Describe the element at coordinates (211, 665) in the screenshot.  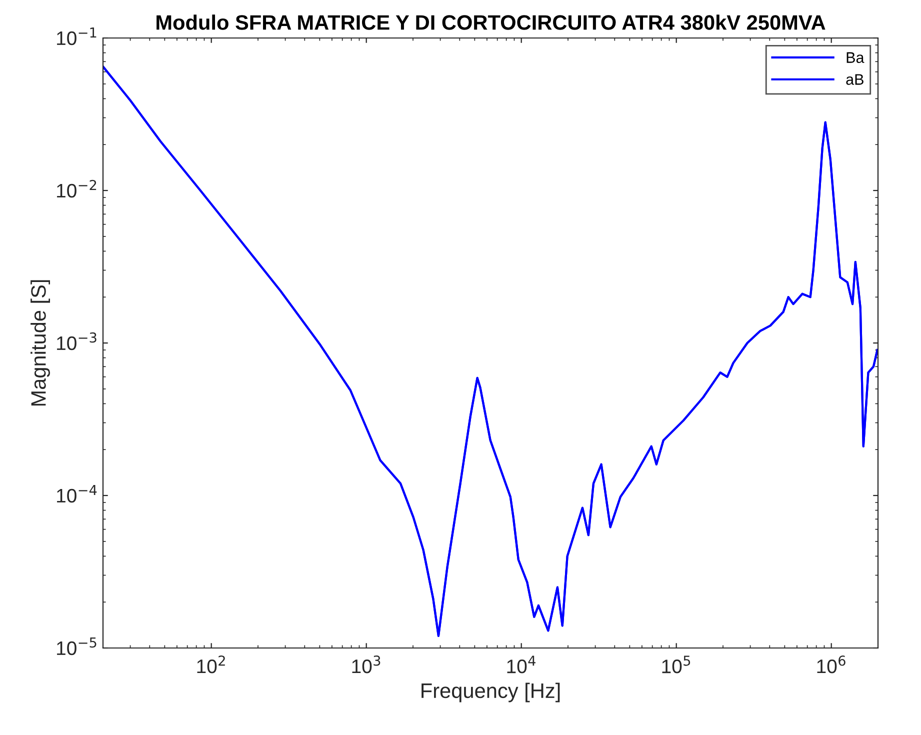
I see `x-tick-label: 10$^{2}$` at that location.